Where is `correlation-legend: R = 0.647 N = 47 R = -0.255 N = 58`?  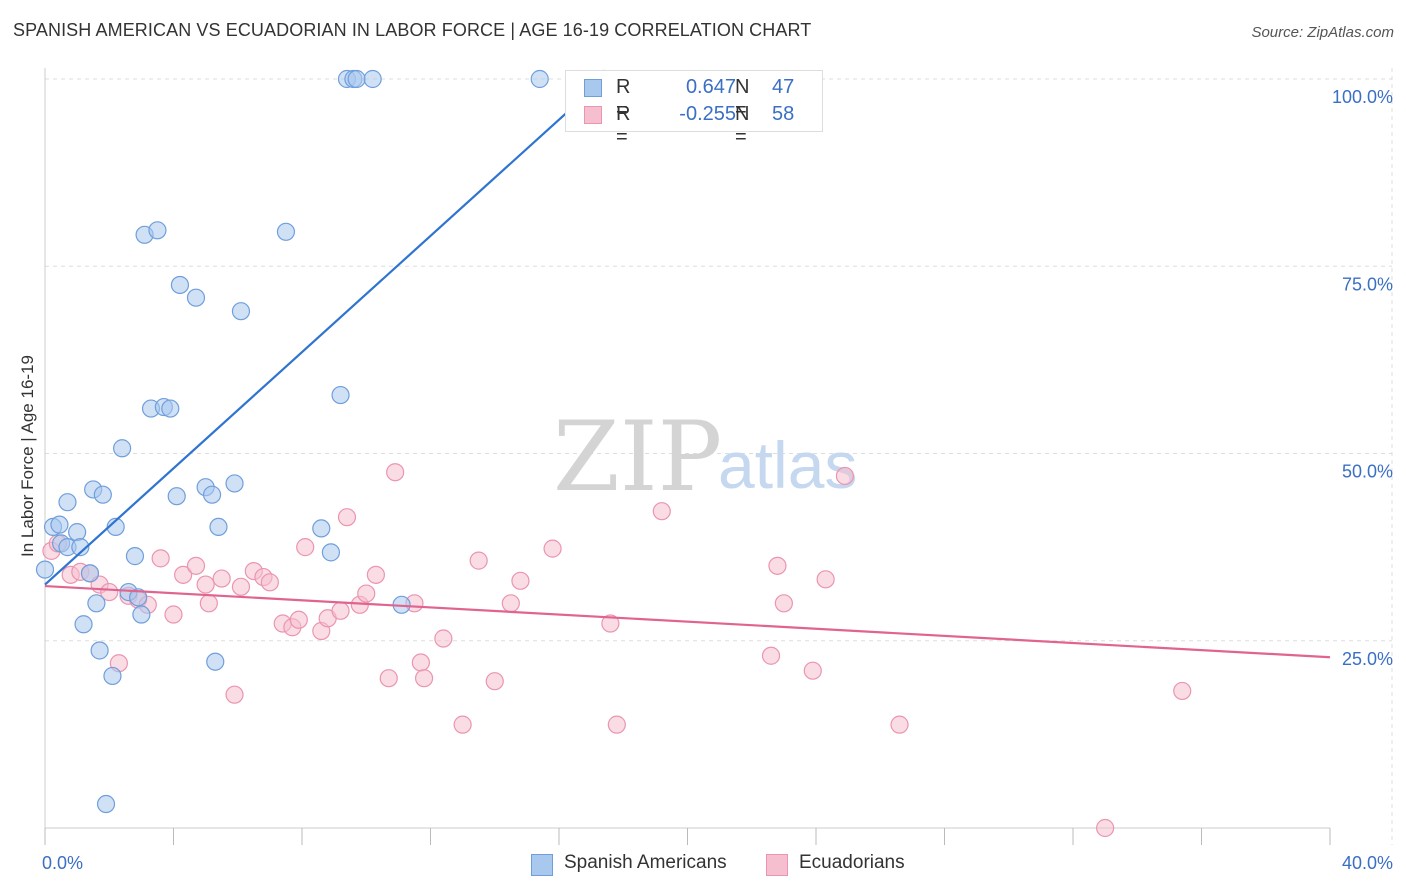 correlation-legend: R = 0.647 N = 47 R = -0.255 N = 58 is located at coordinates (694, 109).